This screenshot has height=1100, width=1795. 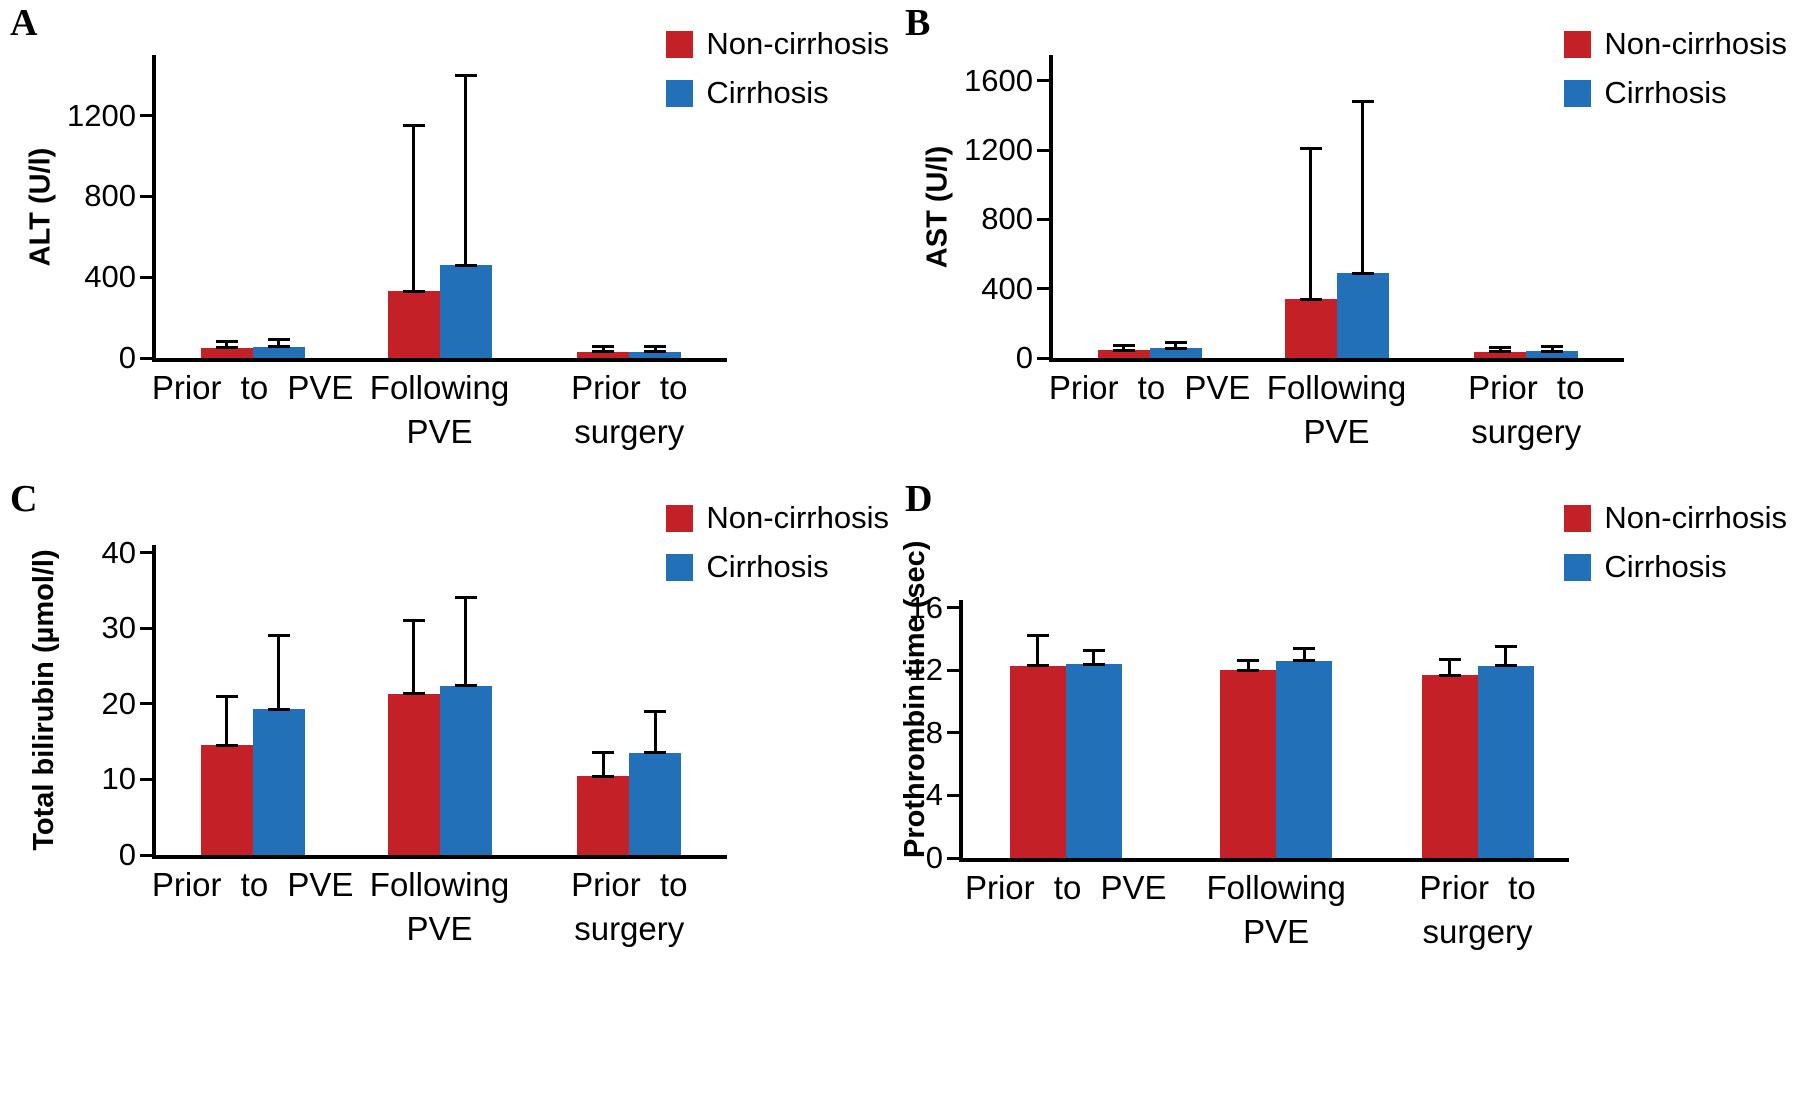 I want to click on x-category-label: Prior to PVE, so click(x=1065, y=887).